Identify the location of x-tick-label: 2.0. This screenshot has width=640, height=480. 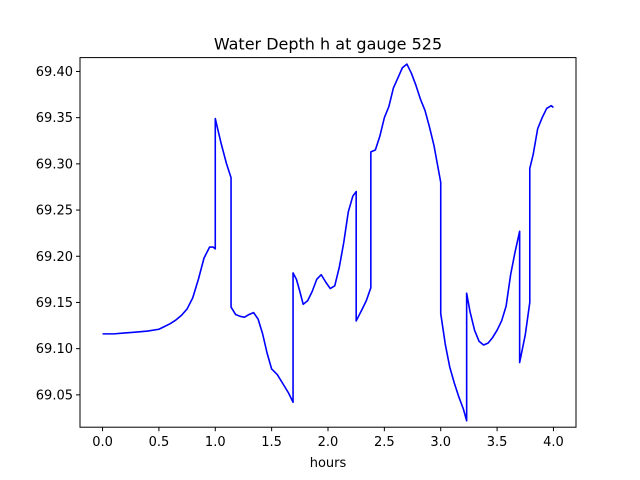
(328, 442).